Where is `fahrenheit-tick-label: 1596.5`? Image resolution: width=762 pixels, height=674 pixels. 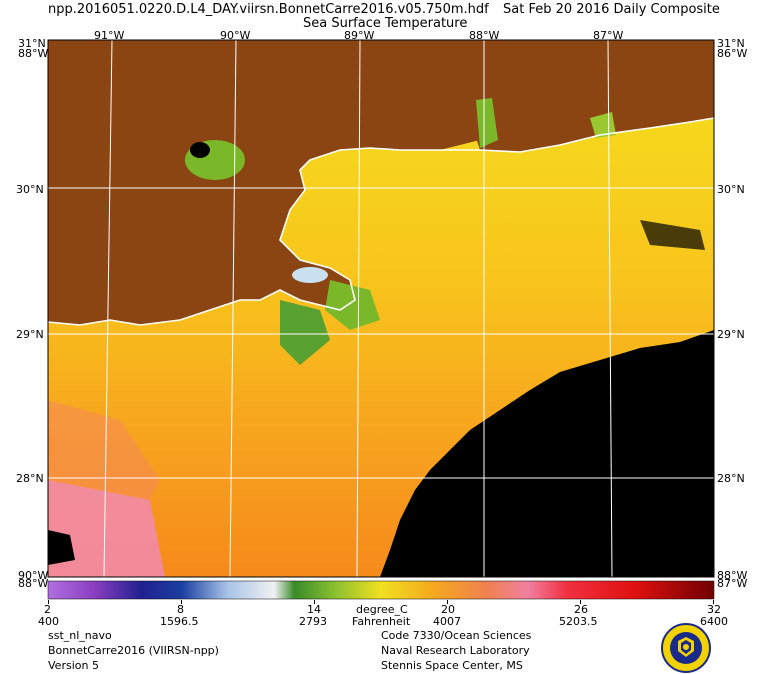 fahrenheit-tick-label: 1596.5 is located at coordinates (179, 621).